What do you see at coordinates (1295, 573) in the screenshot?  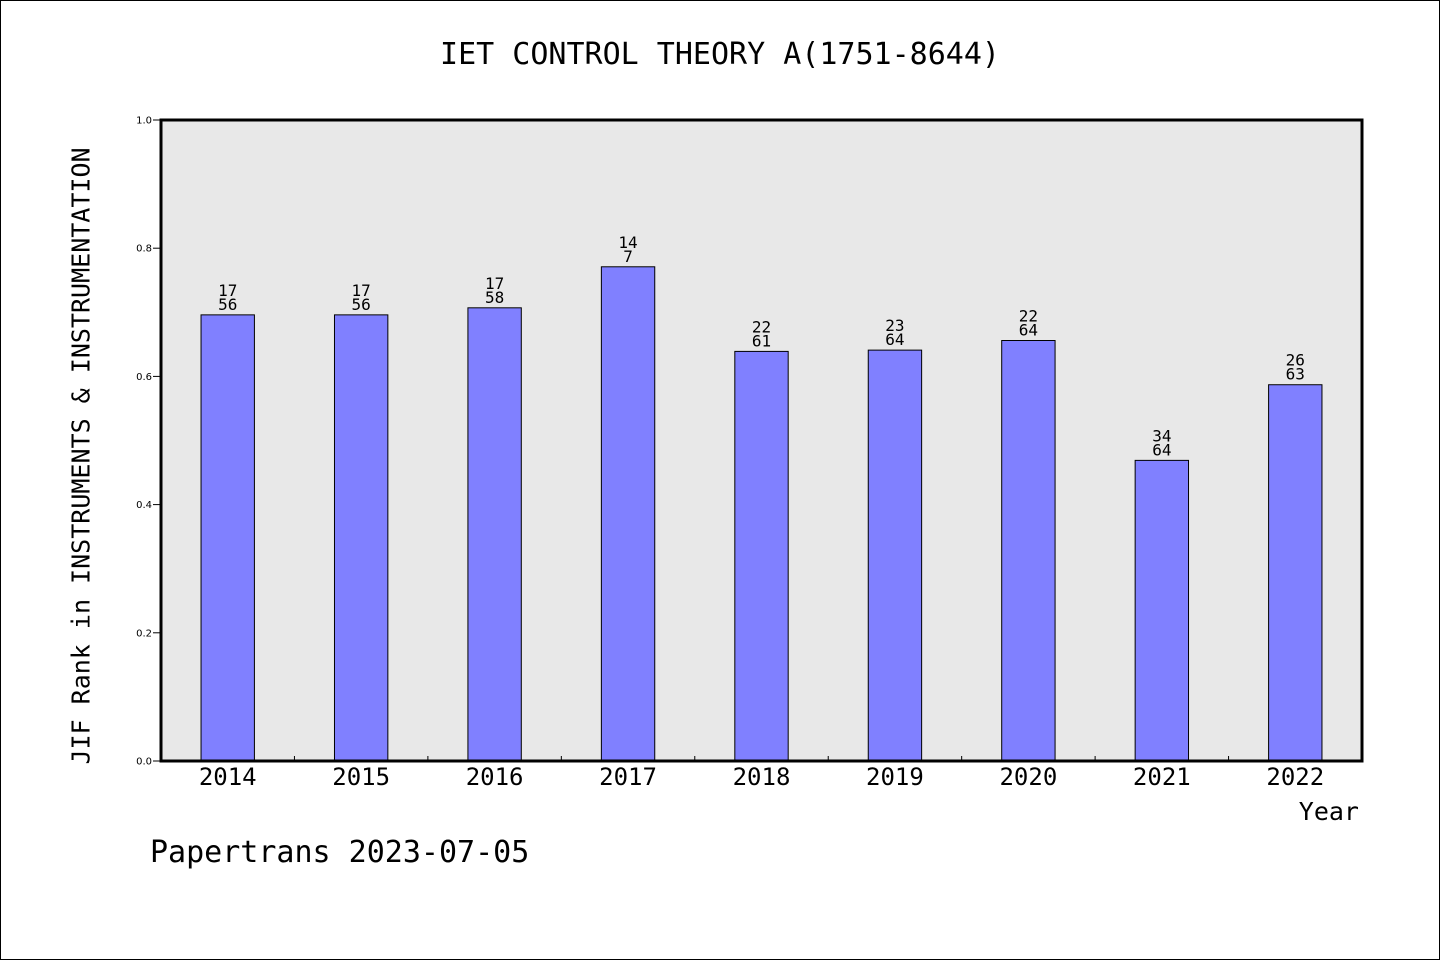 I see `bar-2022` at bounding box center [1295, 573].